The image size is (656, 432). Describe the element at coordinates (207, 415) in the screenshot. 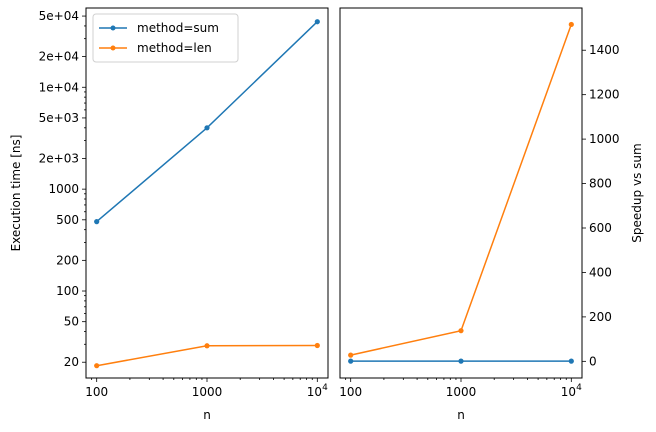

I see `left-x-axis-label: n` at that location.